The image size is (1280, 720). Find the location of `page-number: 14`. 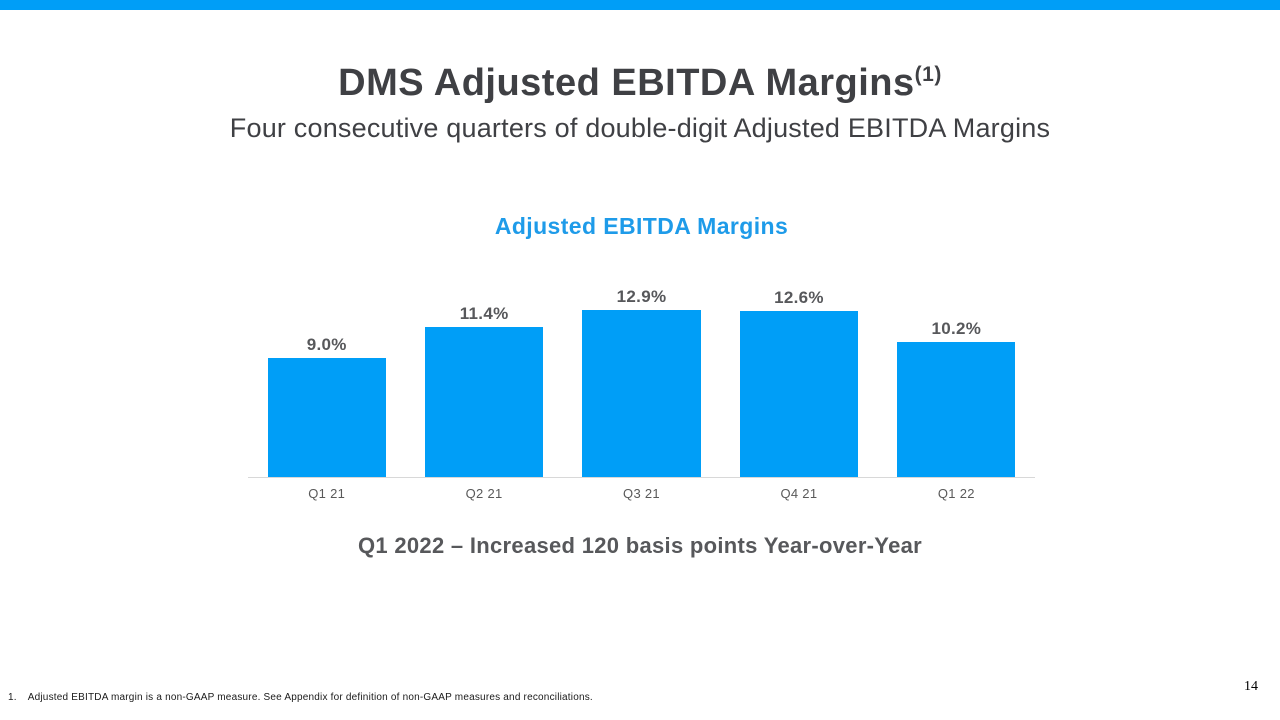

page-number: 14 is located at coordinates (1251, 686).